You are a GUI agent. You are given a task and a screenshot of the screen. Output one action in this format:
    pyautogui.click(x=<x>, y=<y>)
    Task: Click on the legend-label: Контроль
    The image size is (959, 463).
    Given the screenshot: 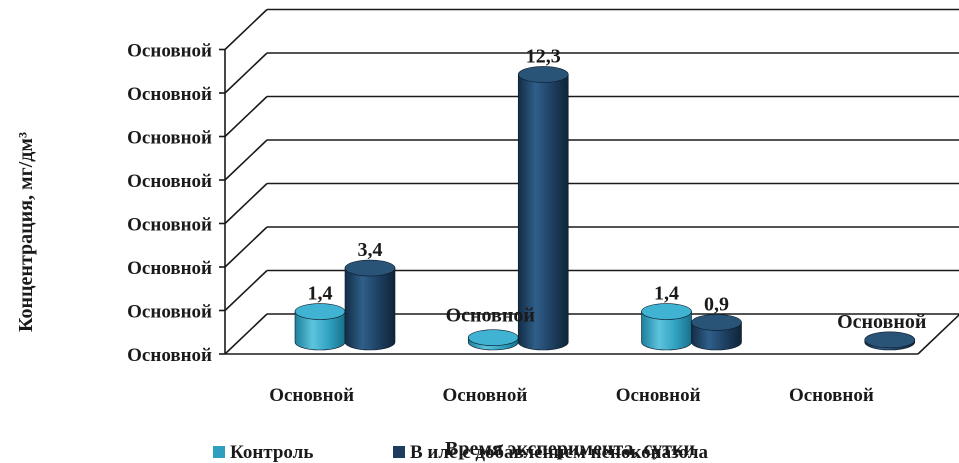 What is the action you would take?
    pyautogui.click(x=271, y=452)
    